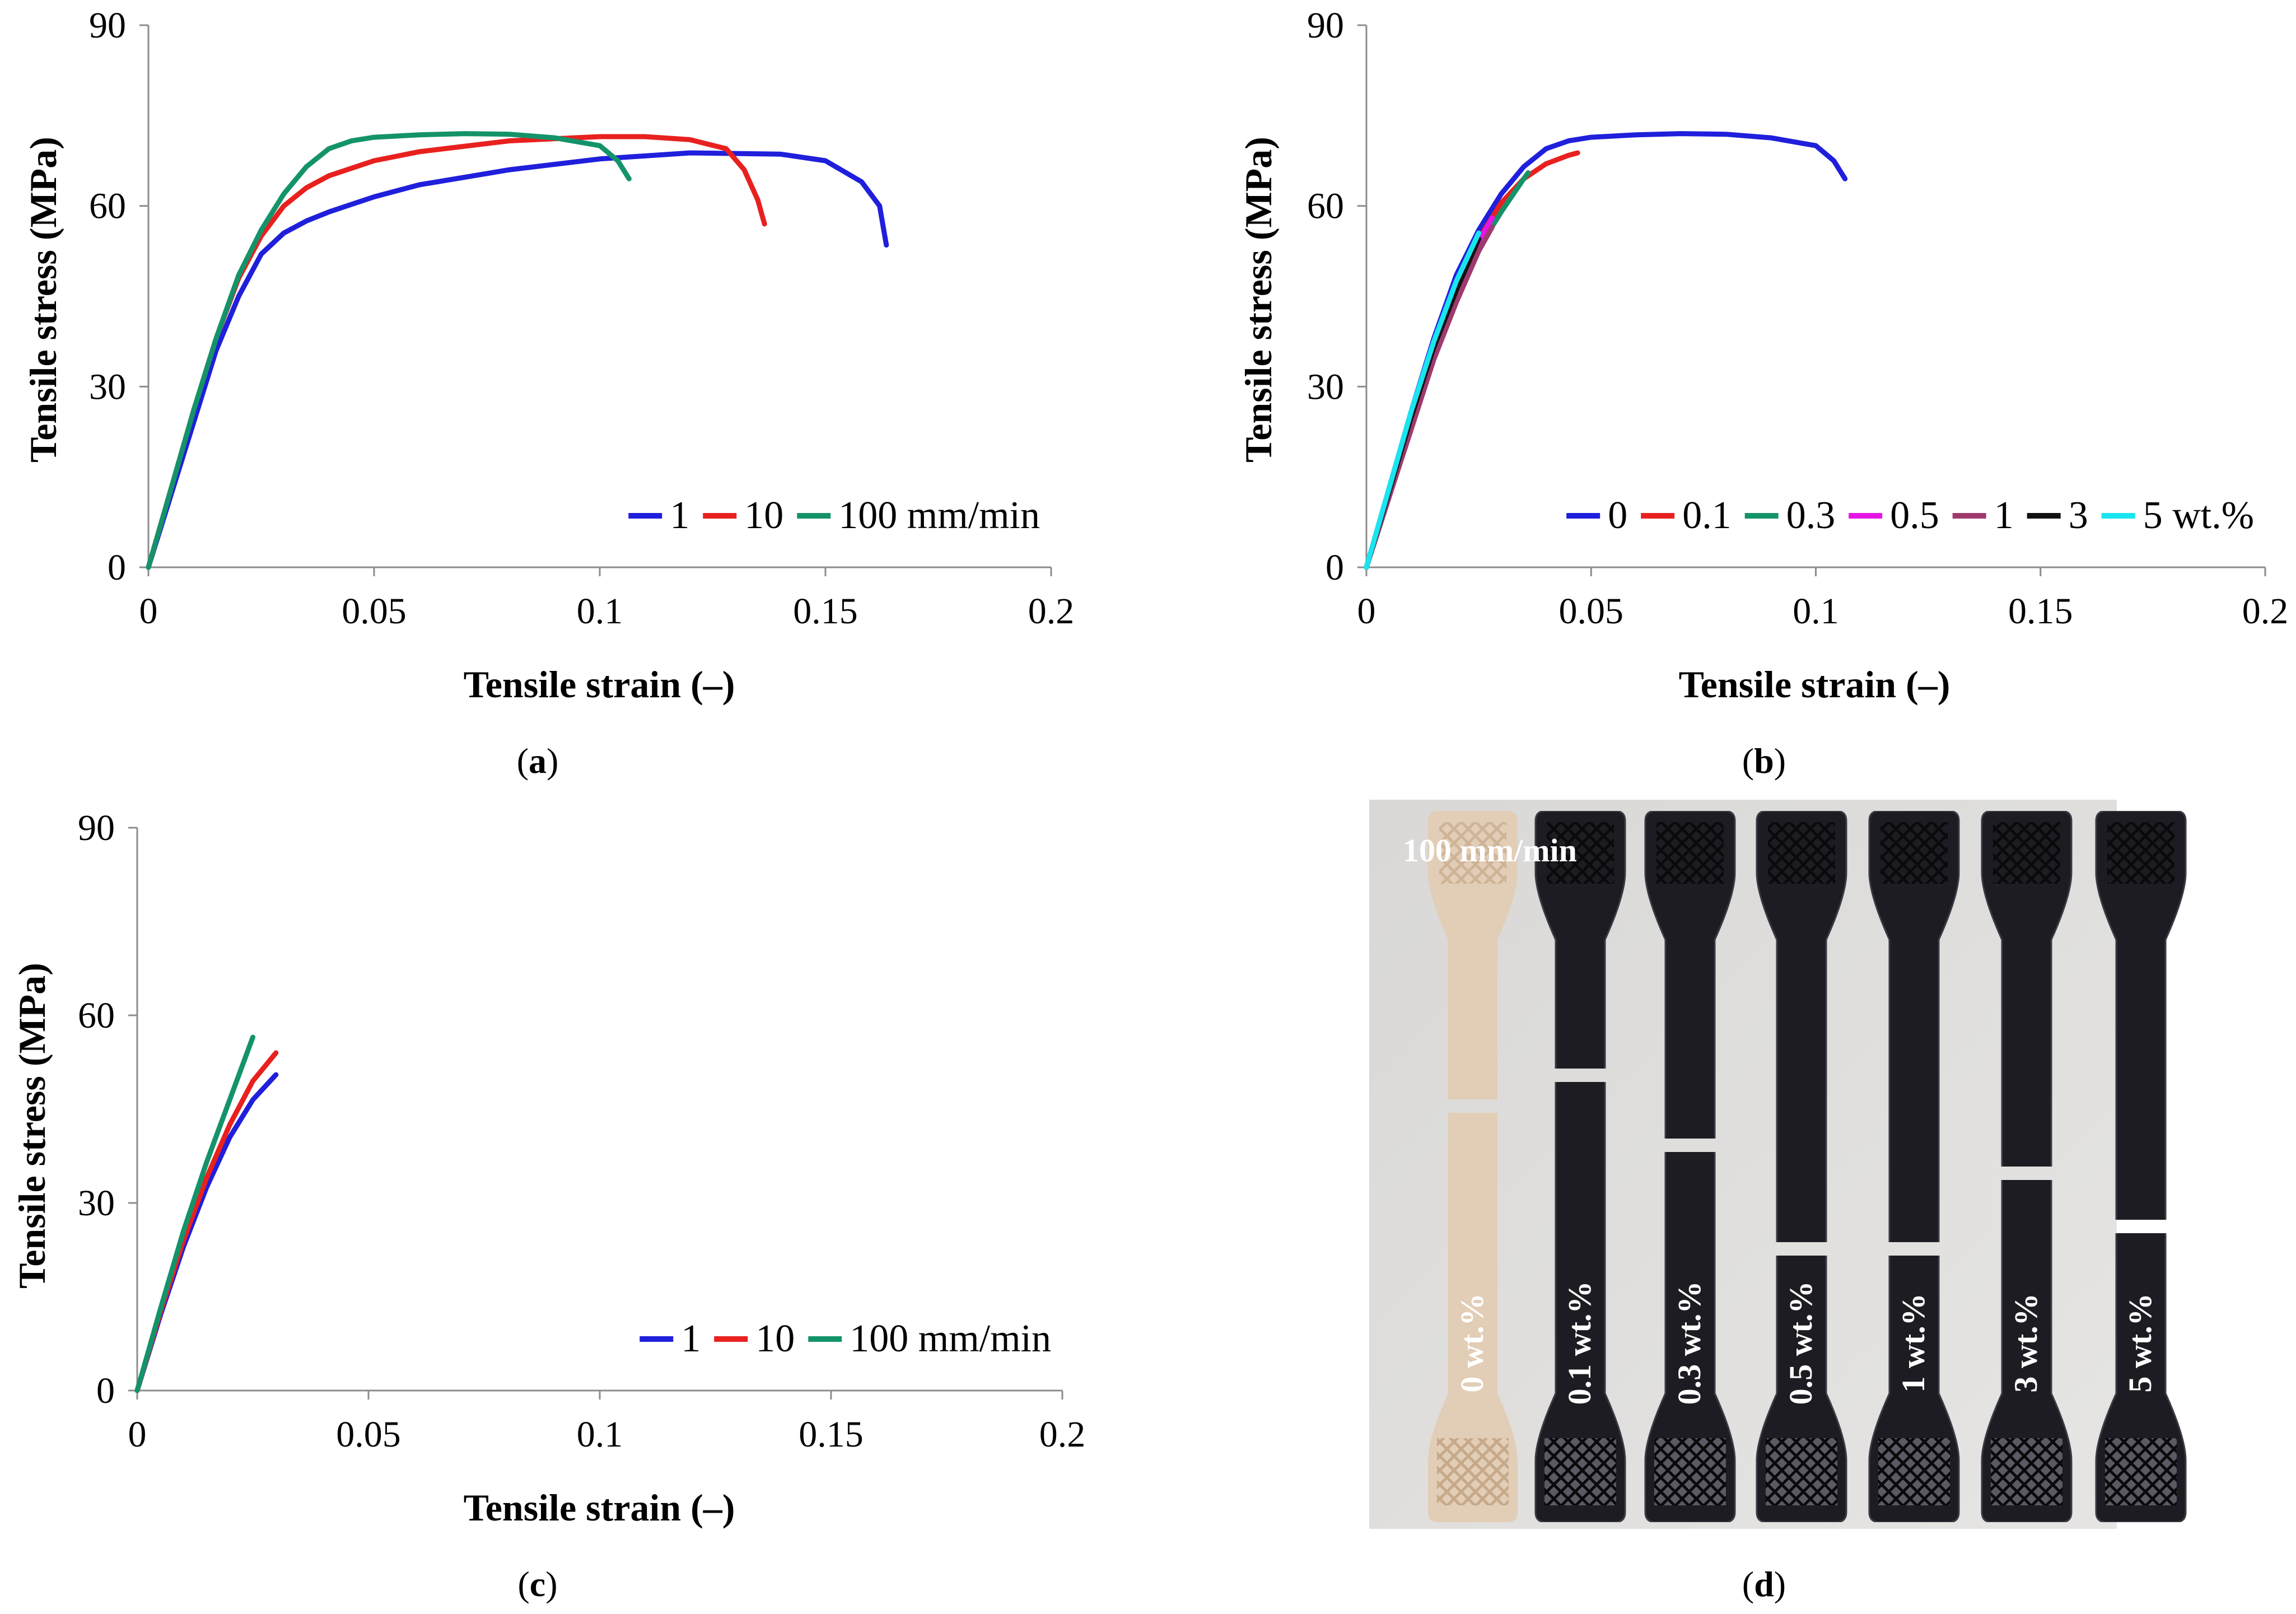 This screenshot has height=1614, width=2296. Describe the element at coordinates (1618, 515) in the screenshot. I see `legend-label-0: 0` at that location.